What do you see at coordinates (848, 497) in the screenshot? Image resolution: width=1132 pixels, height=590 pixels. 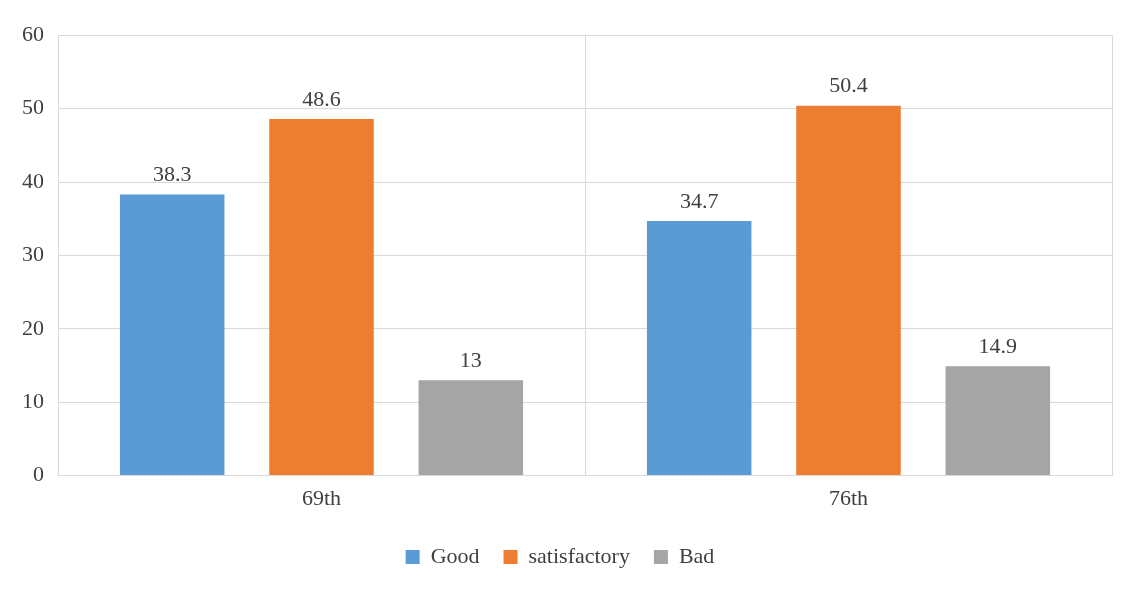 I see `x-tick-label: 76th` at bounding box center [848, 497].